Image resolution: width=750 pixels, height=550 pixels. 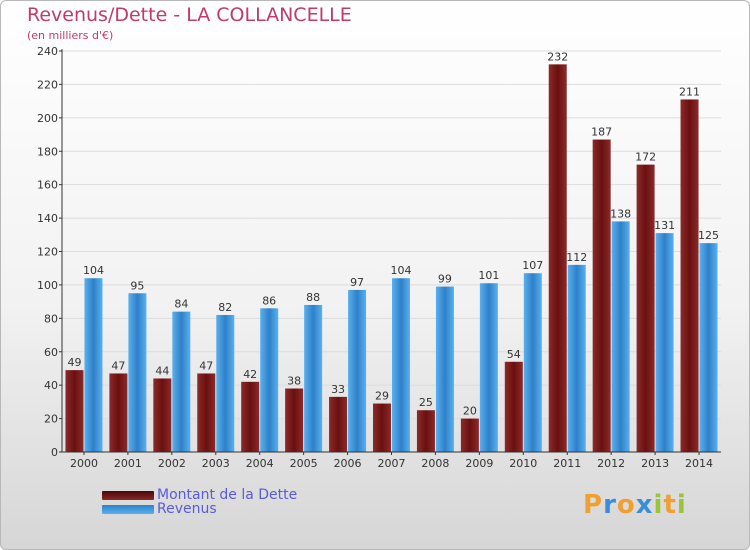 I want to click on y-tick-label: 20, so click(x=51, y=419).